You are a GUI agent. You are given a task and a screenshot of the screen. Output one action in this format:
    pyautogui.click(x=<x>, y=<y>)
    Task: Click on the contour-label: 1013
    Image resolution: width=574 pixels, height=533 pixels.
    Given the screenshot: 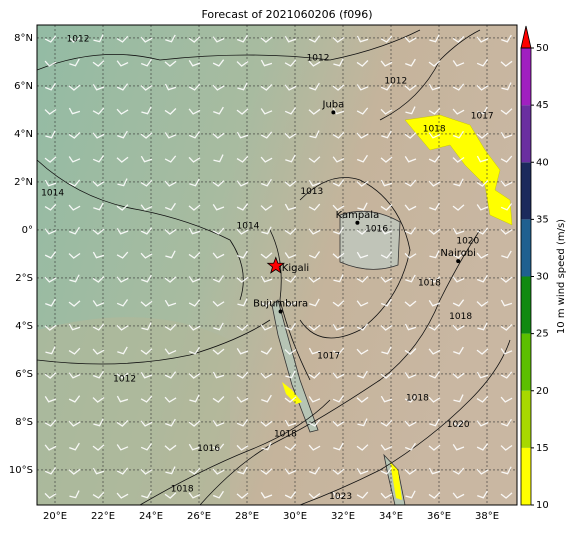 What is the action you would take?
    pyautogui.click(x=311, y=192)
    